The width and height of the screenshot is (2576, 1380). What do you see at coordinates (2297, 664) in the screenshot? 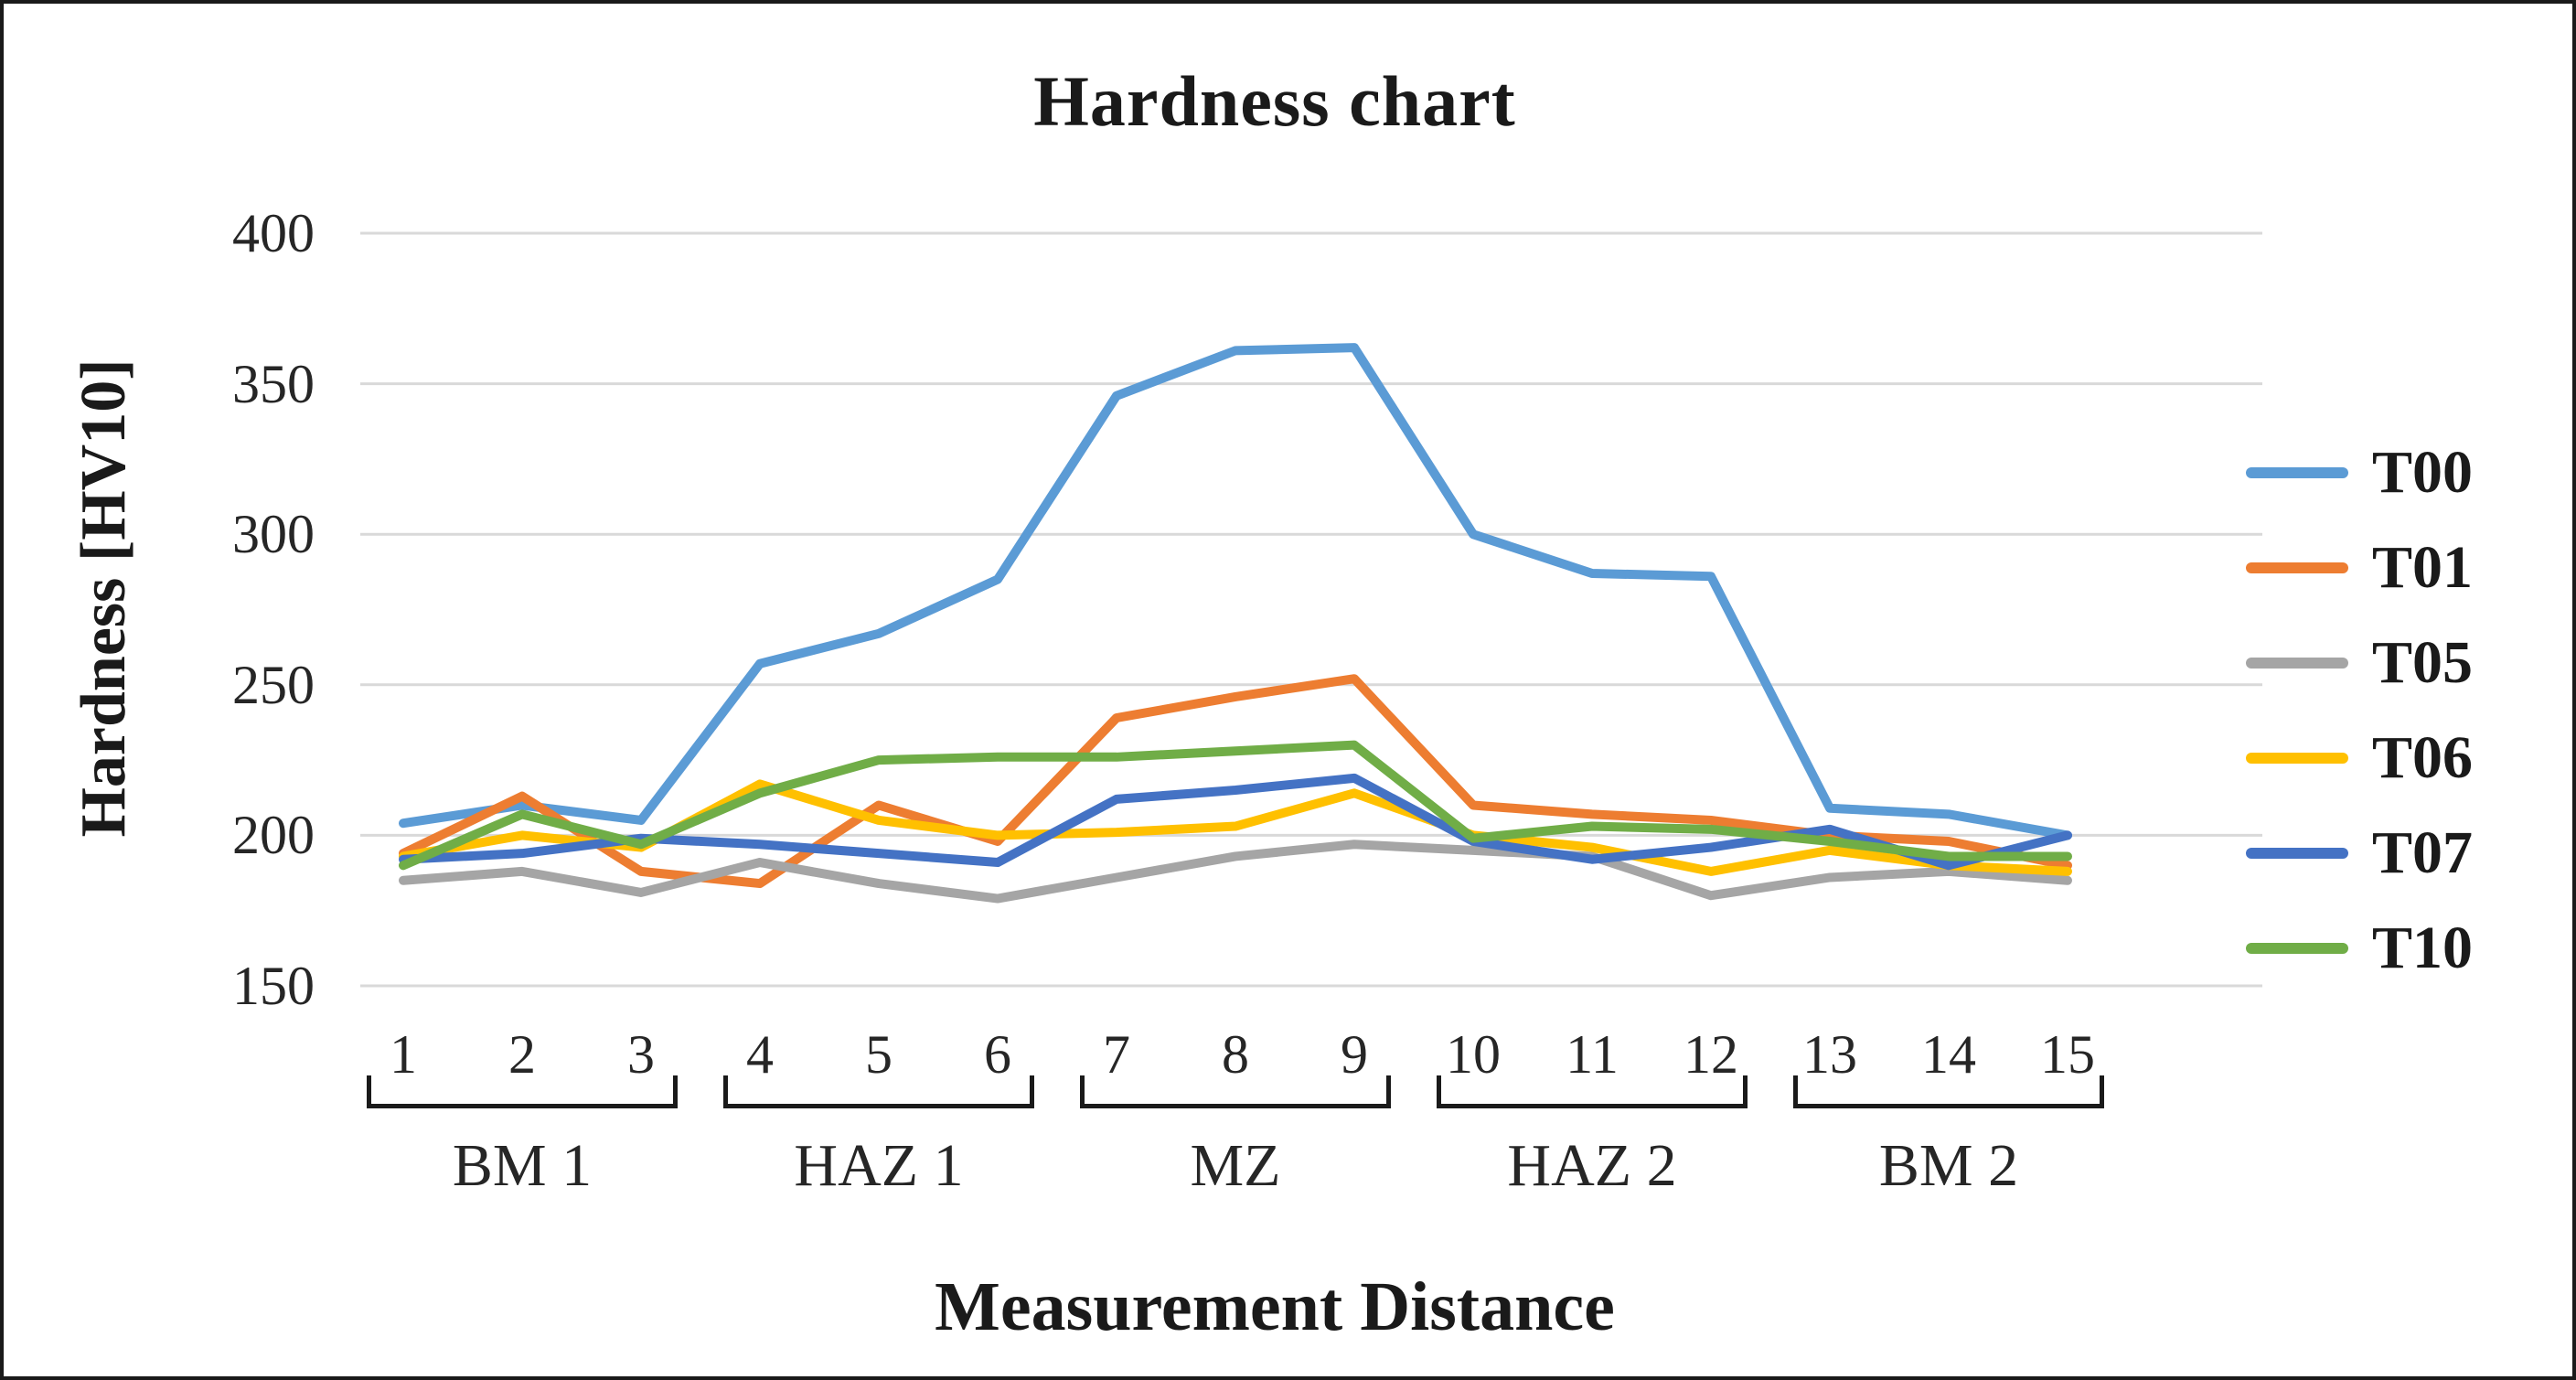
I see `legend-swatch-T05` at bounding box center [2297, 664].